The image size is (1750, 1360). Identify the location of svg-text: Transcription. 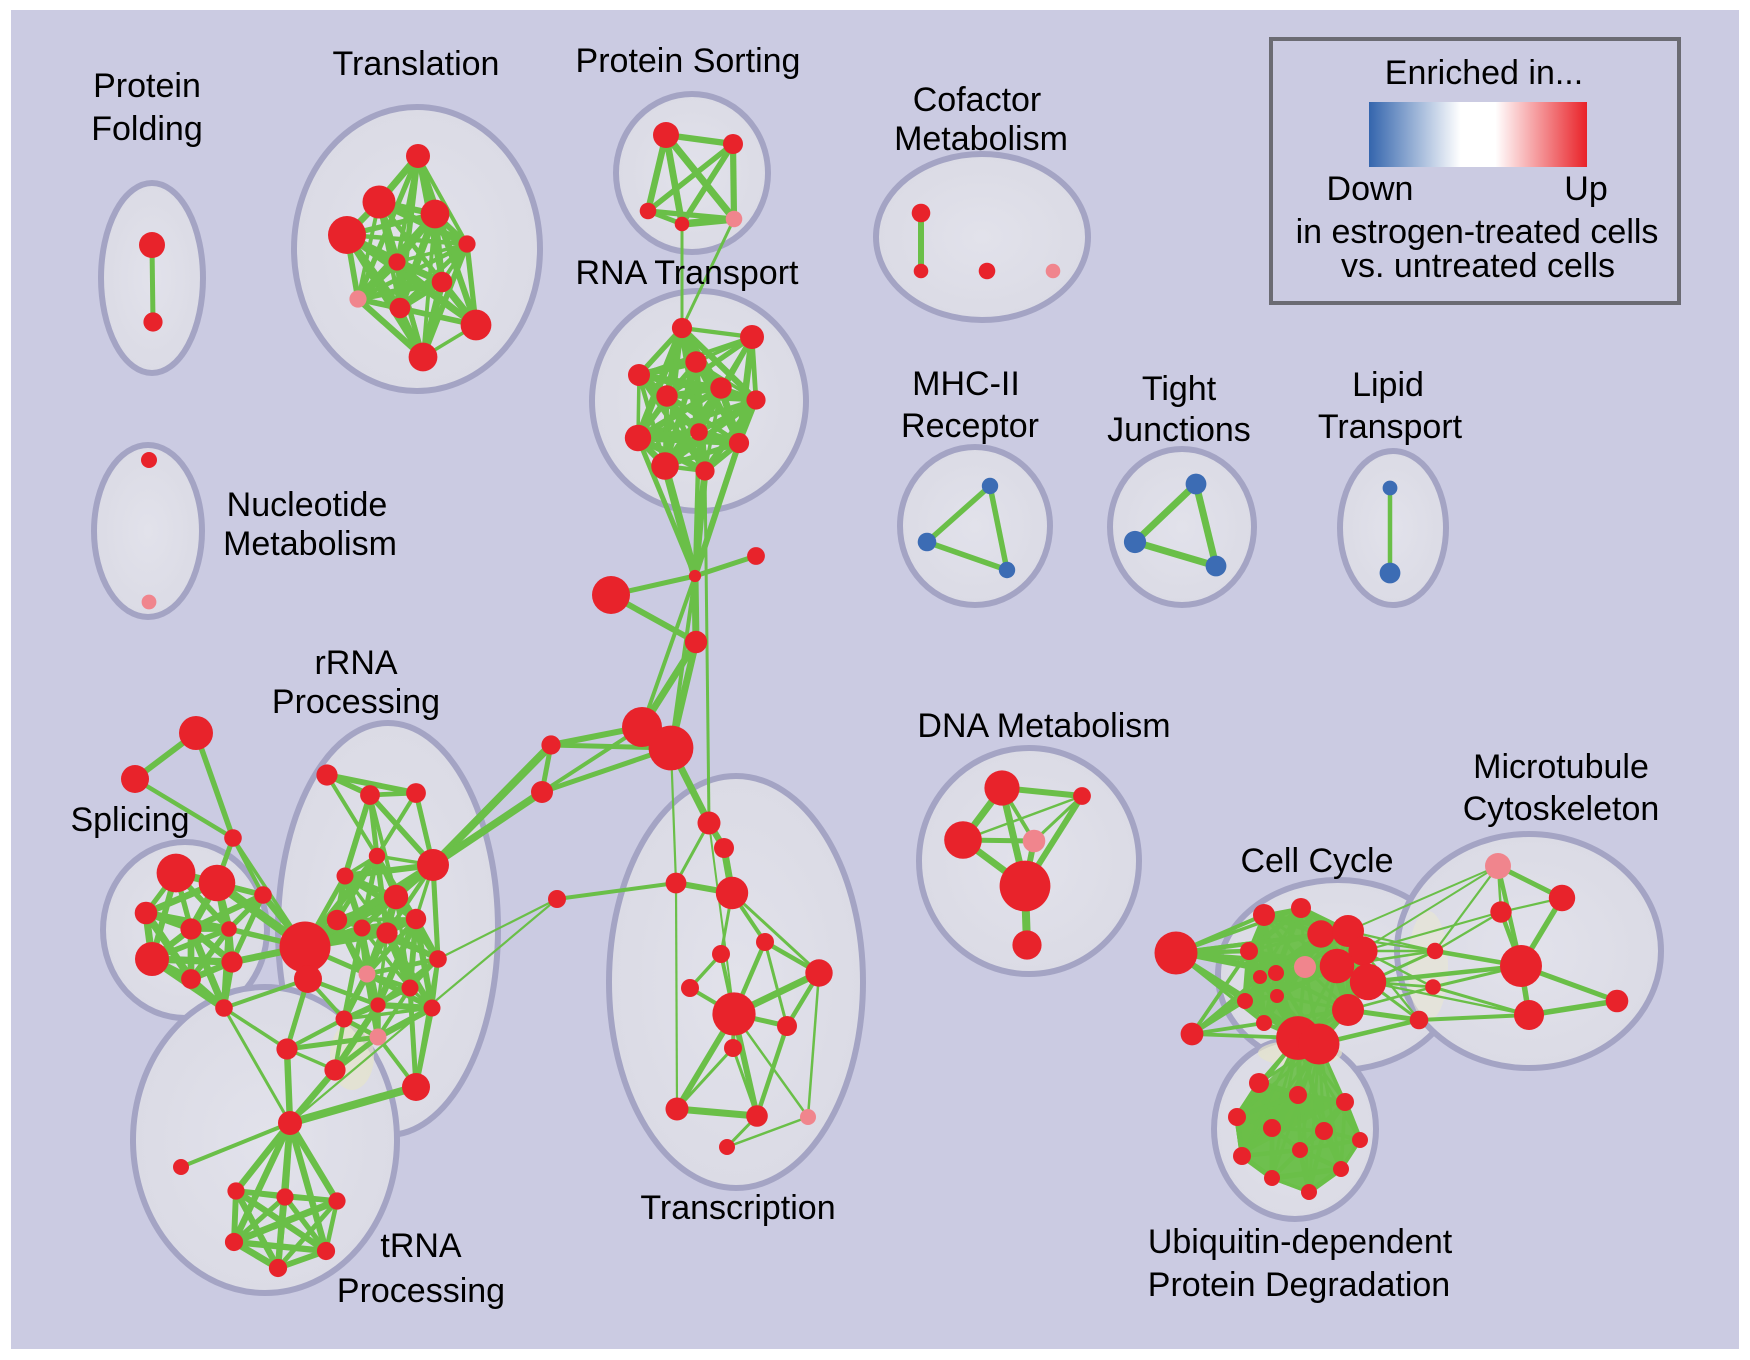
(737, 1208).